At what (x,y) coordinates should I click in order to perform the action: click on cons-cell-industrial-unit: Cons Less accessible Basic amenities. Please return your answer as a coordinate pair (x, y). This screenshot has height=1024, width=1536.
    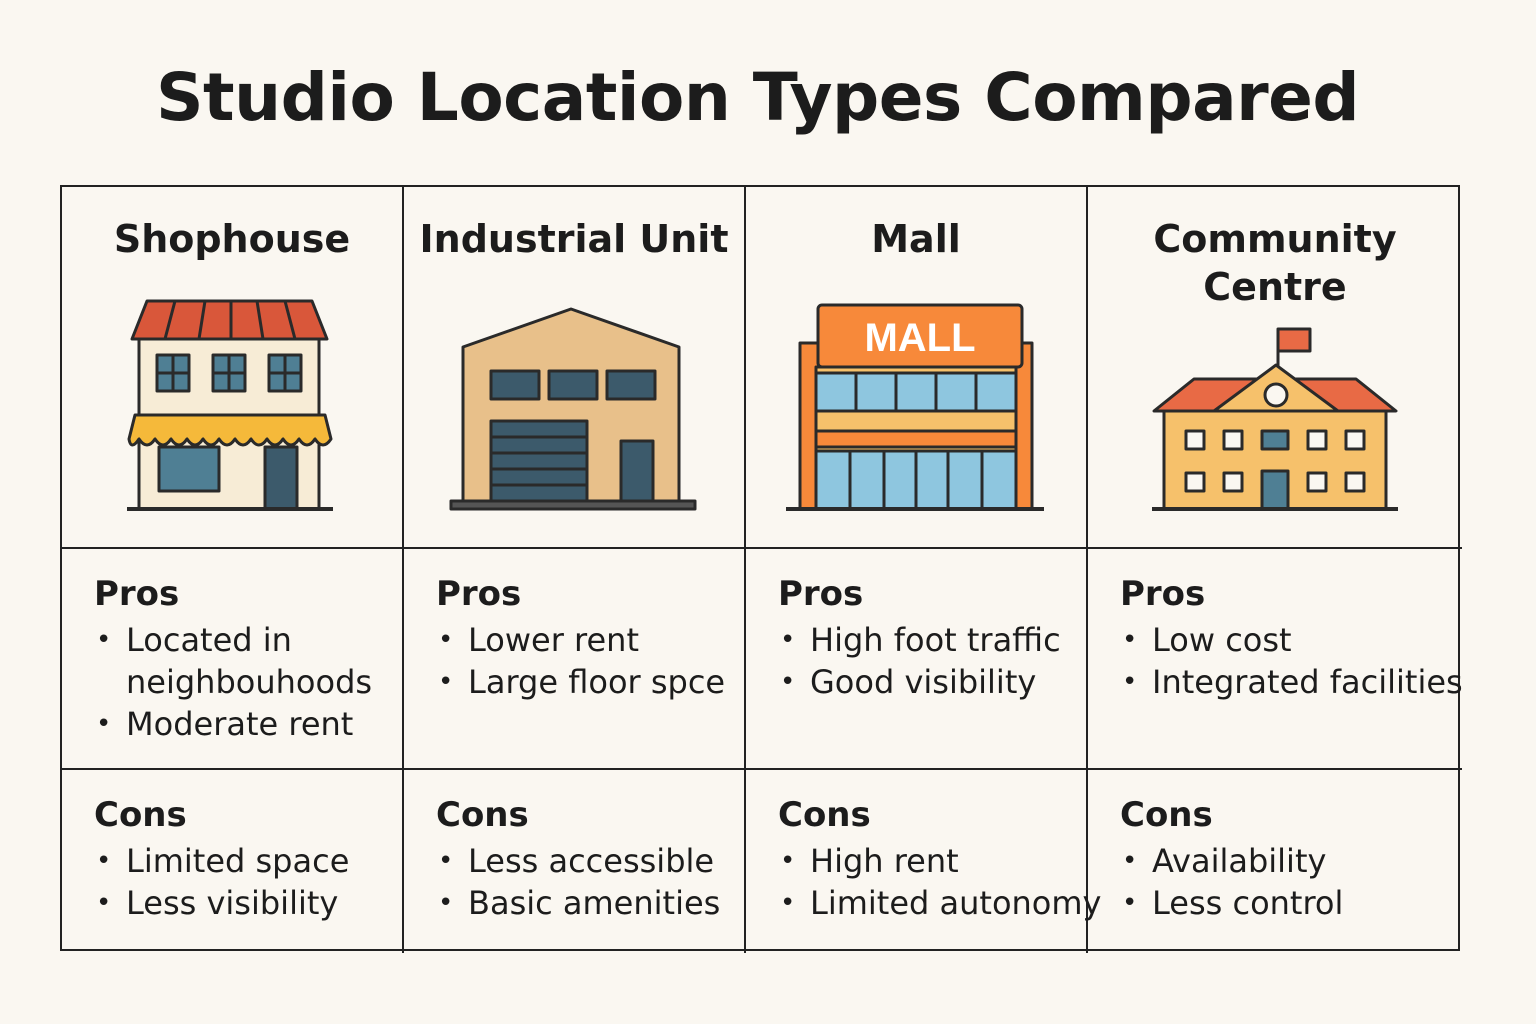
    Looking at the image, I should click on (575, 861).